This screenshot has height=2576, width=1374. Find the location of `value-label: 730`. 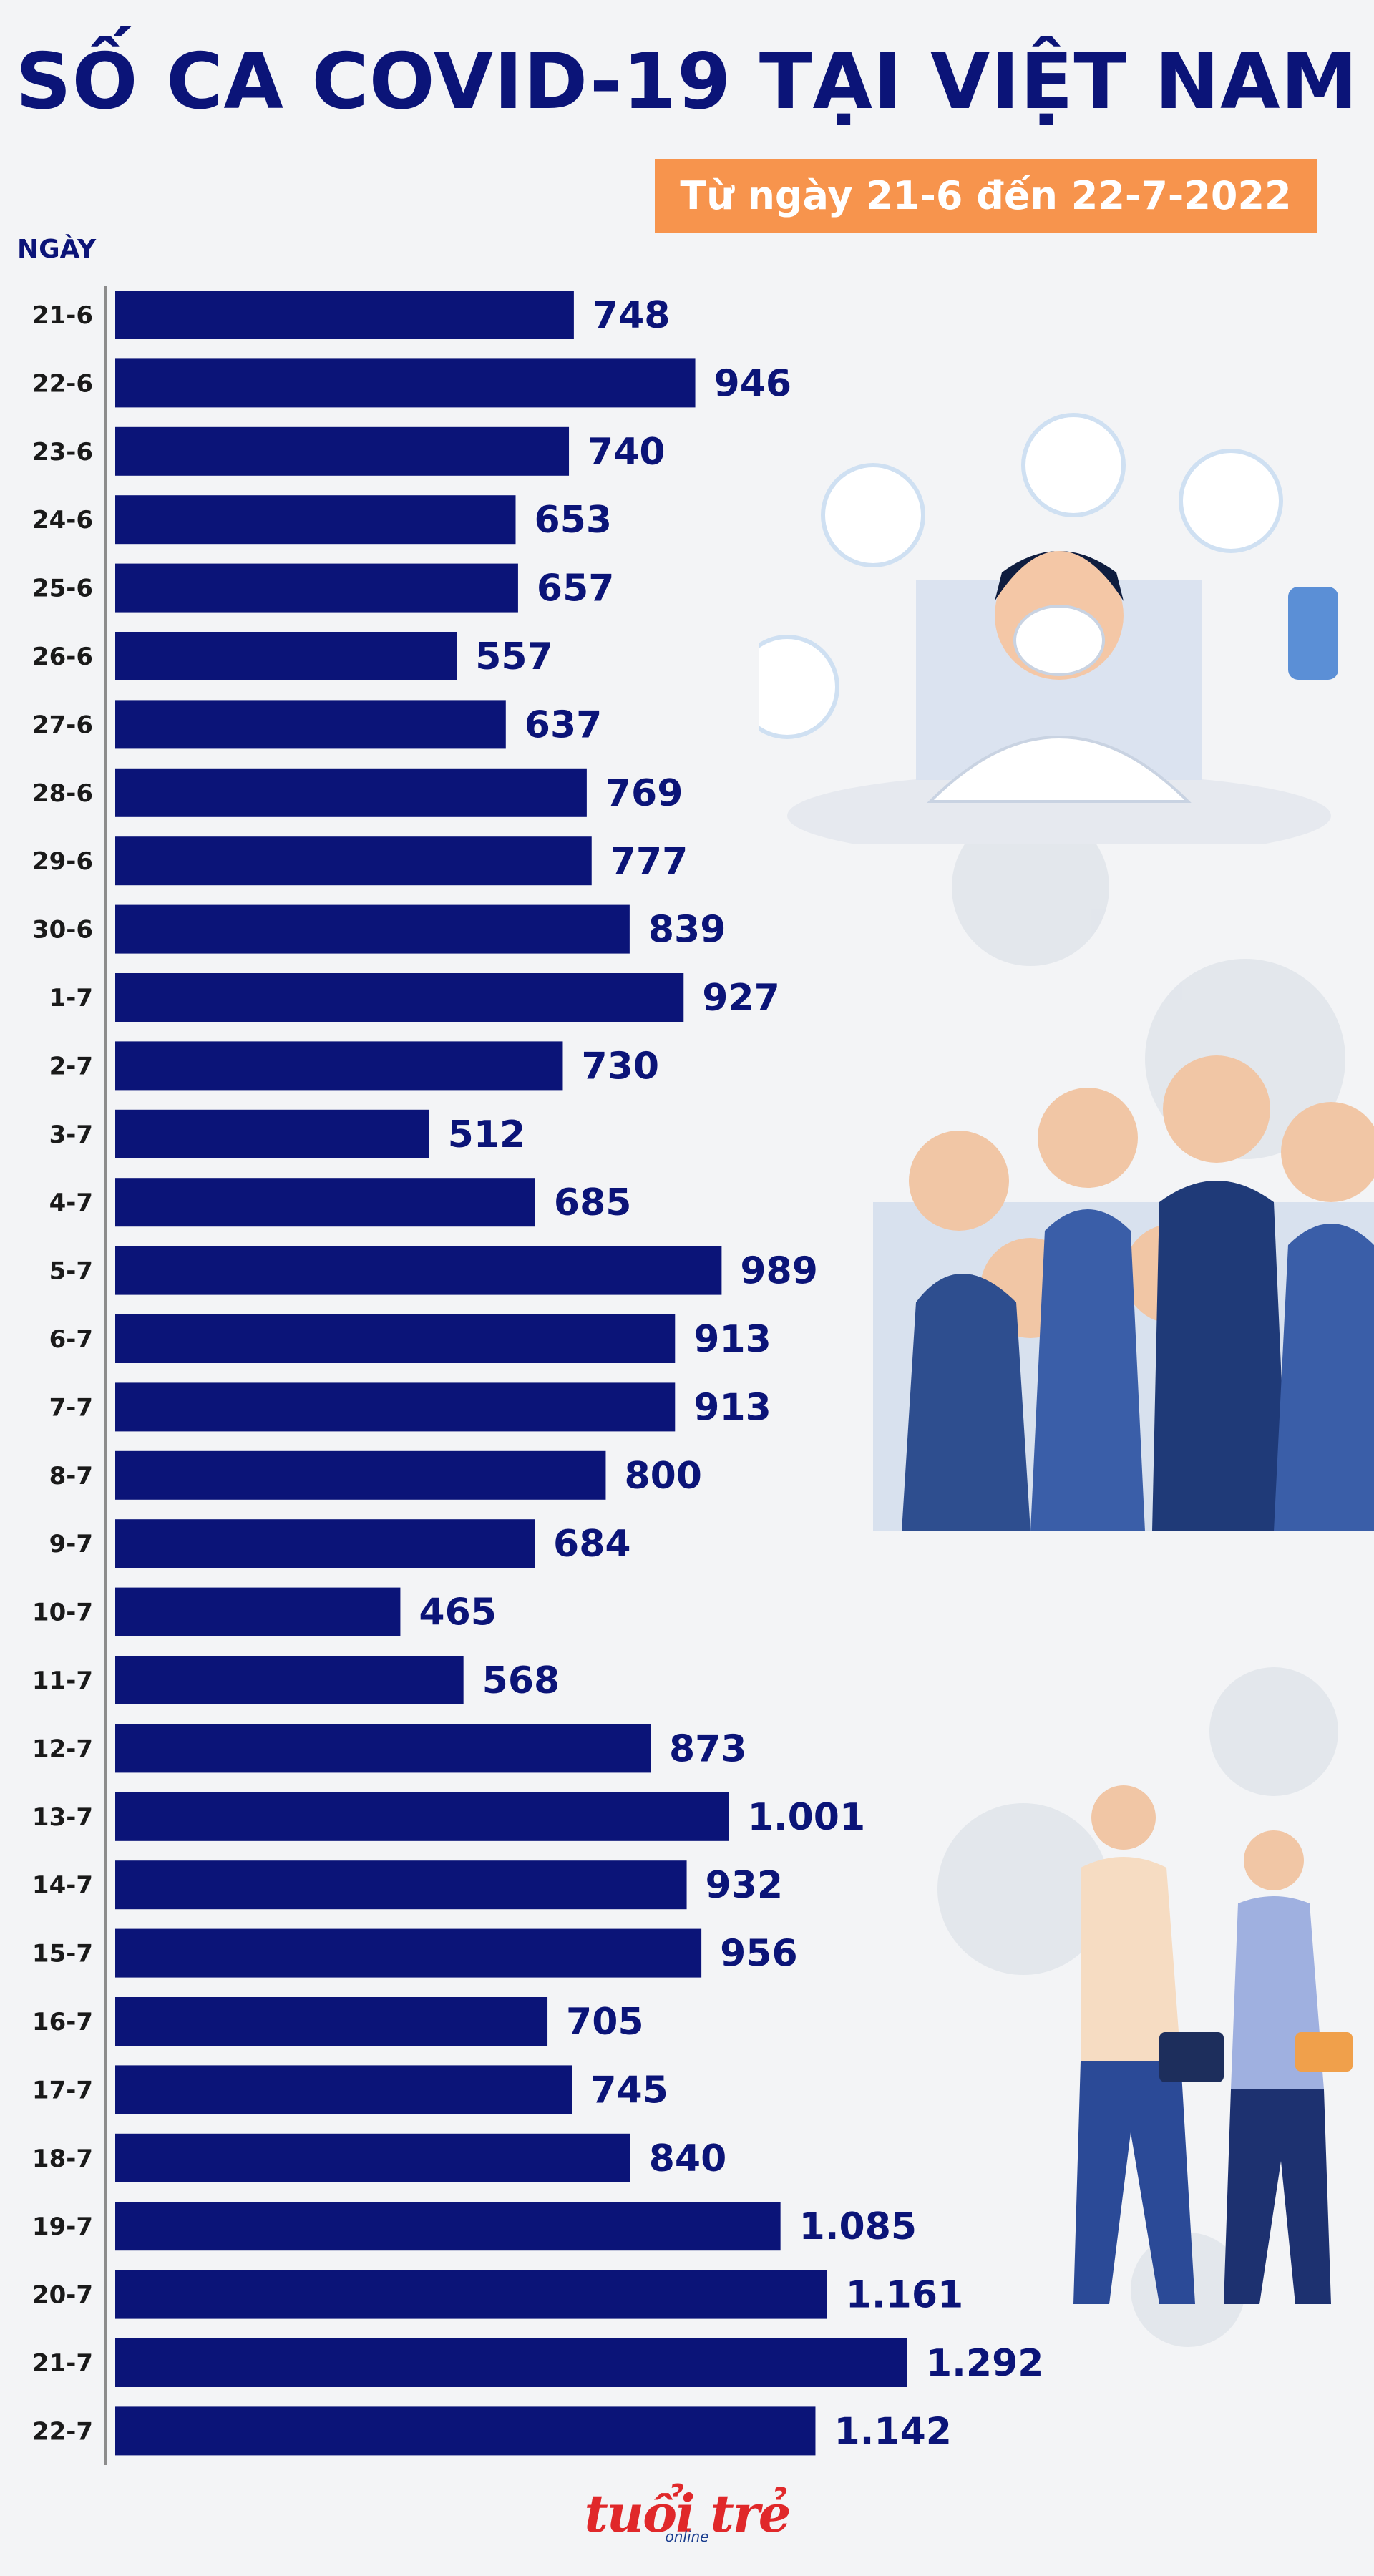

value-label: 730 is located at coordinates (620, 1066).